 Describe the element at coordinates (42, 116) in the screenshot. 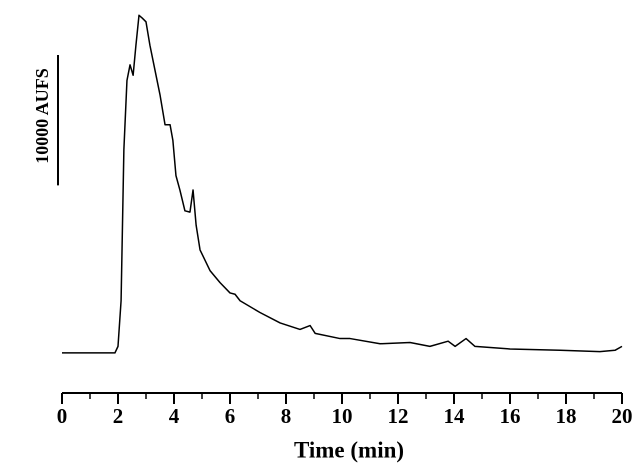

I see `scale-bar-label: 10000 AUFS` at that location.